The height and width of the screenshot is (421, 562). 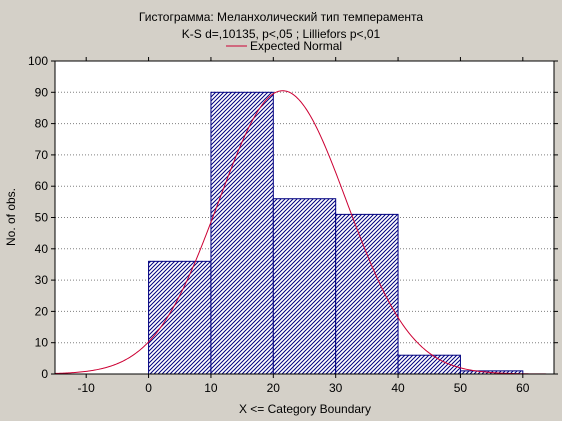 I want to click on y-tick-label: 80, so click(x=42, y=124).